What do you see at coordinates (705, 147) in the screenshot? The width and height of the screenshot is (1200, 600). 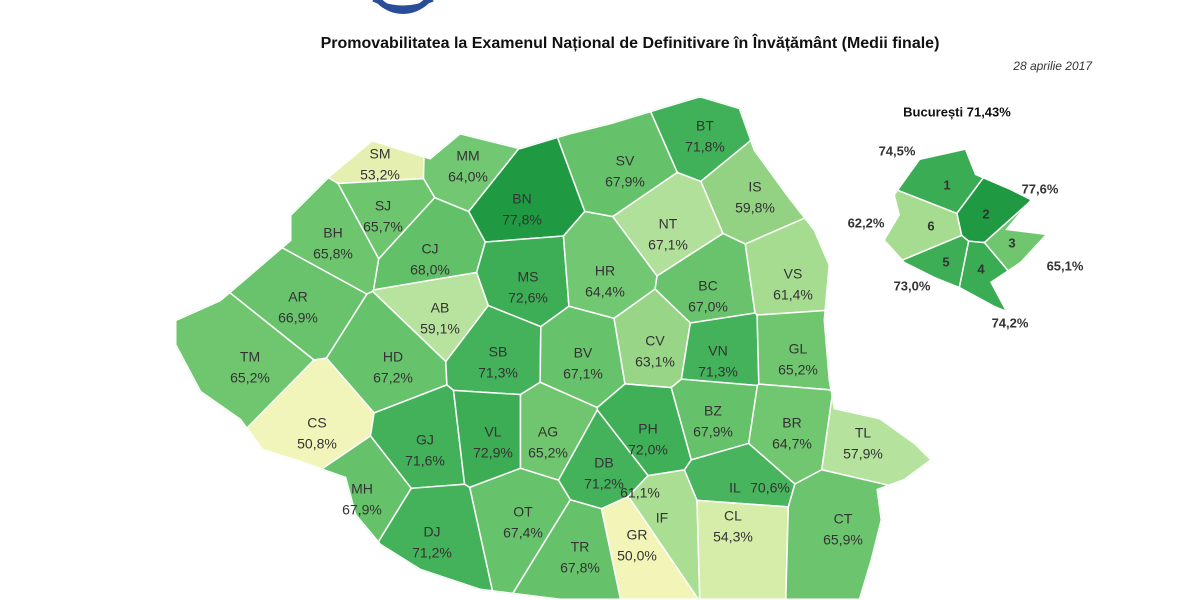 I see `county-value: 71,8%` at bounding box center [705, 147].